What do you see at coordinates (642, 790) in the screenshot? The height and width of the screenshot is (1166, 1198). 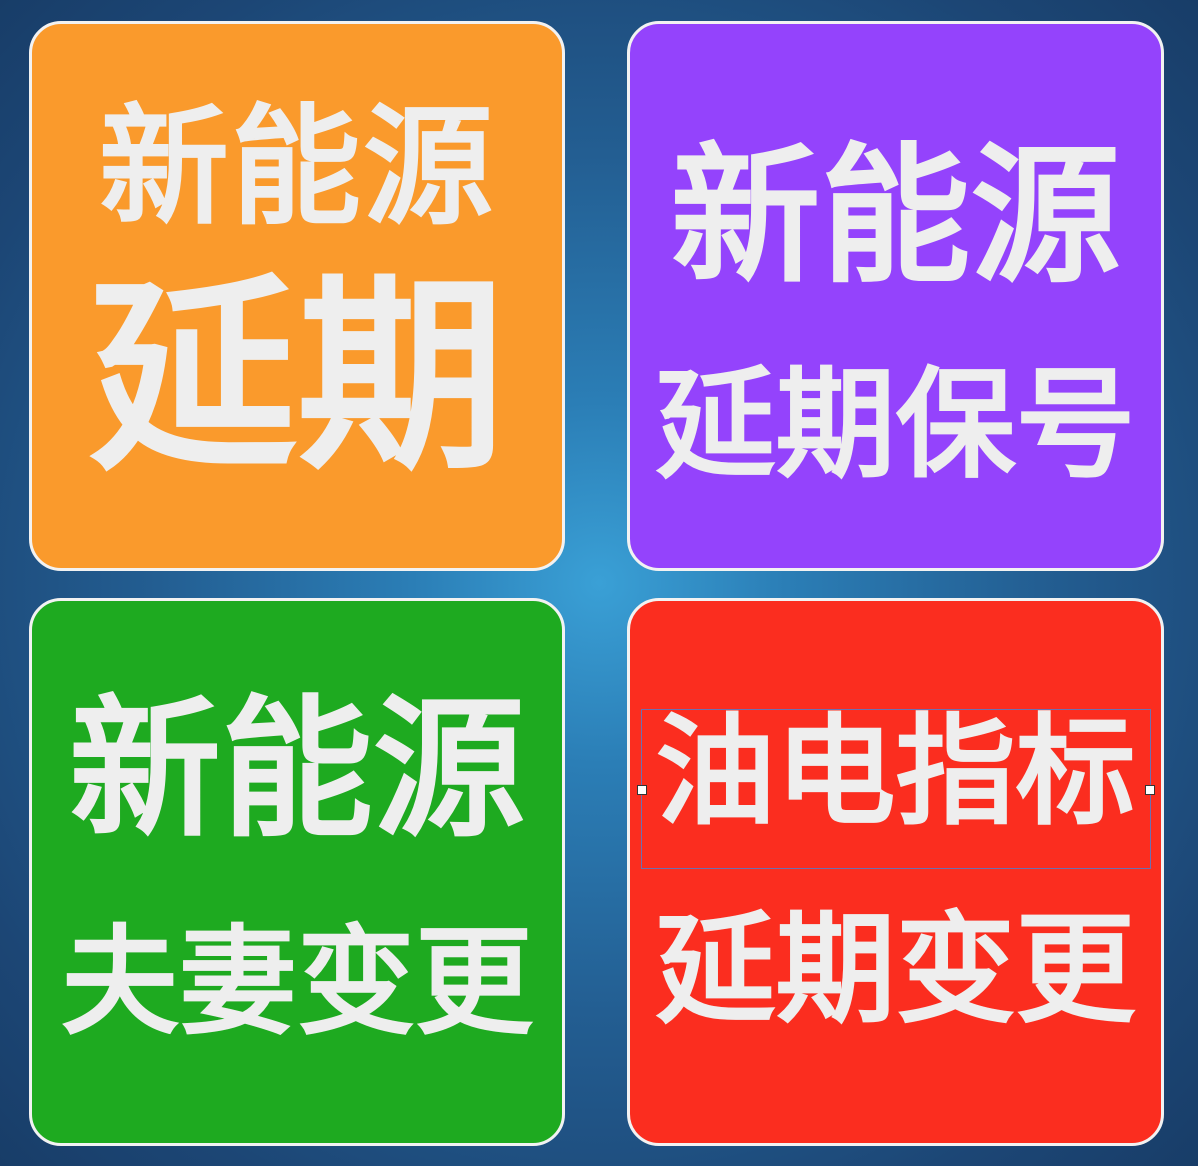 I see `resize-handle-left` at bounding box center [642, 790].